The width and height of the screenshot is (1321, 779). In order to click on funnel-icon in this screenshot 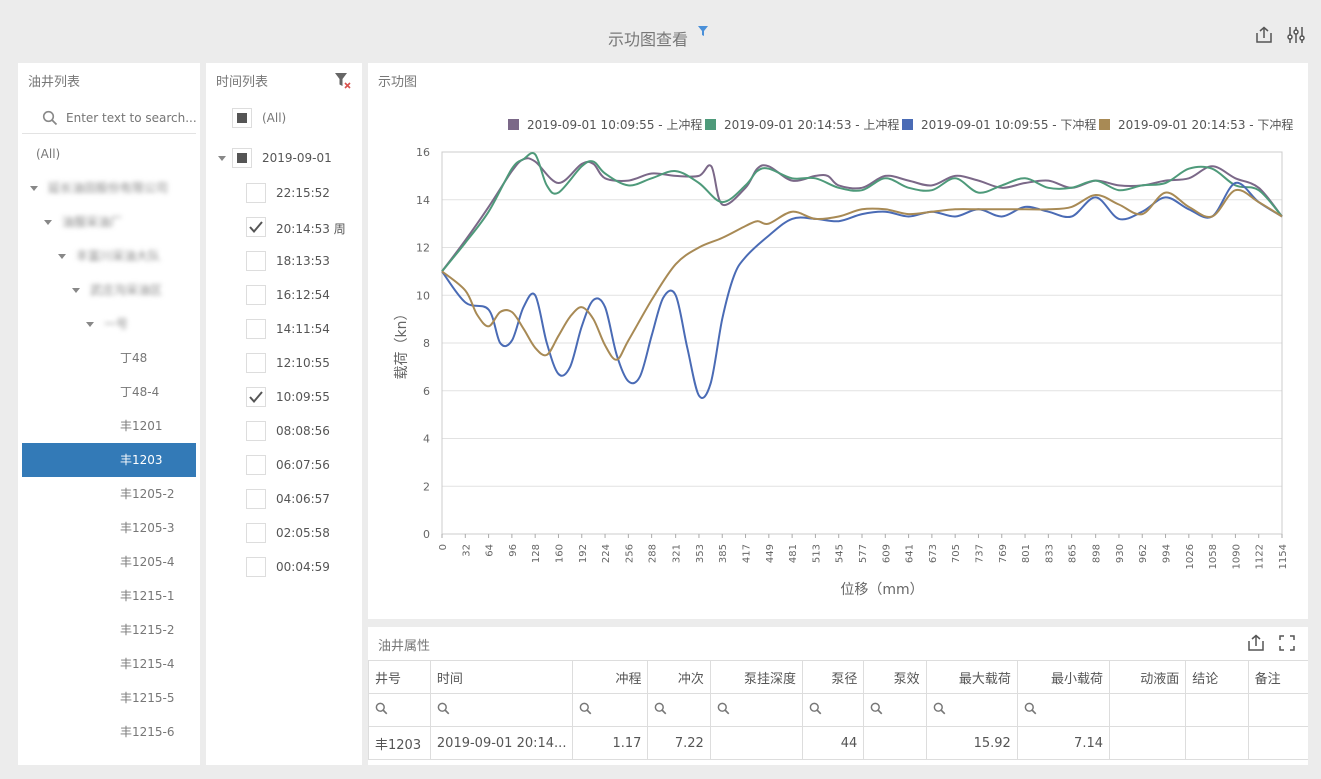, I will do `click(703, 31)`.